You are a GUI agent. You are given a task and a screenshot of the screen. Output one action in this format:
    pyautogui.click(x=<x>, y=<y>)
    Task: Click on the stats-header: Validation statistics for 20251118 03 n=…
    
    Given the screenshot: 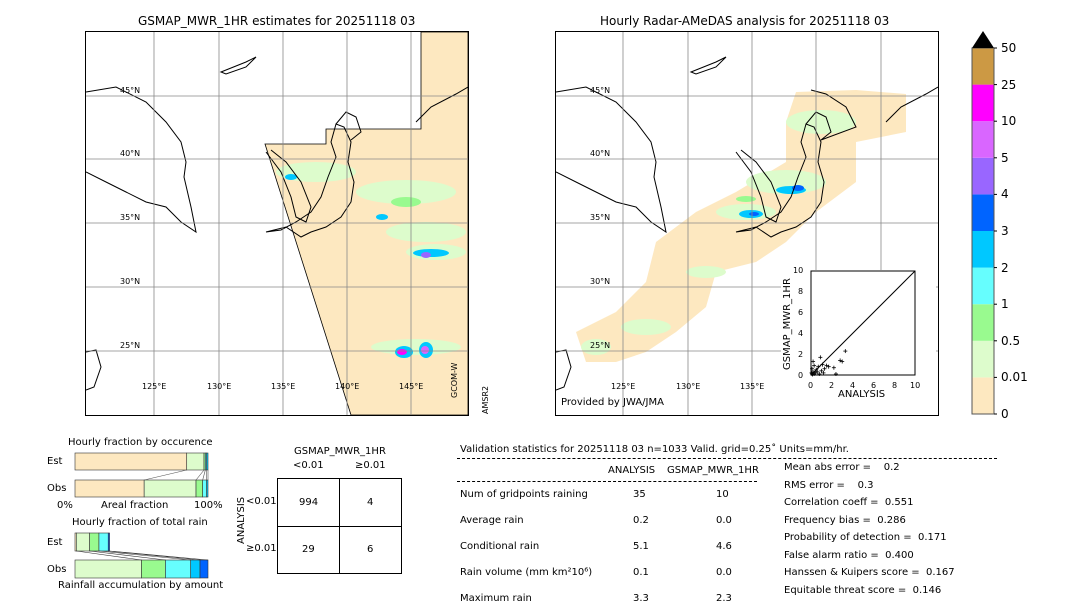 What is the action you would take?
    pyautogui.click(x=654, y=449)
    